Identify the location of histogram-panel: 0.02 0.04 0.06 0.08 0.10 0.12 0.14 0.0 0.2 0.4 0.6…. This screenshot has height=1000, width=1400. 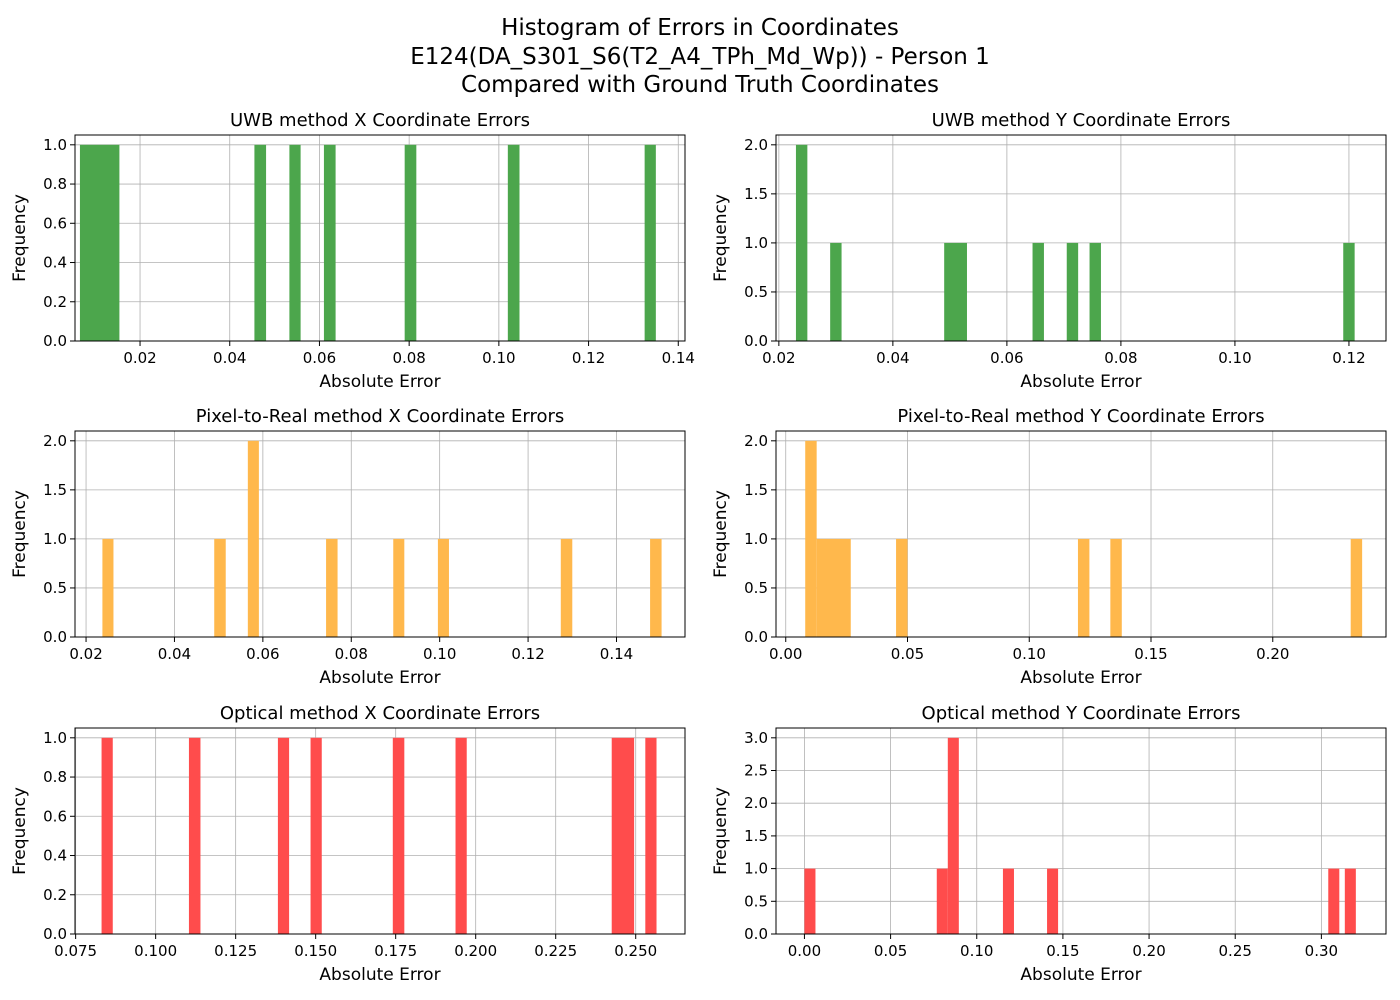
(352, 251).